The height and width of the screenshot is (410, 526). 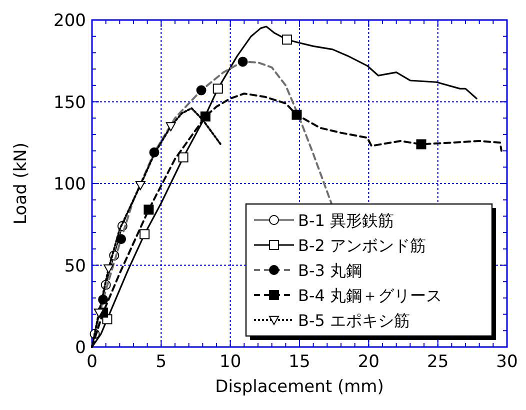 What do you see at coordinates (330, 270) in the screenshot?
I see `legend-label: B-3 丸鋼` at bounding box center [330, 270].